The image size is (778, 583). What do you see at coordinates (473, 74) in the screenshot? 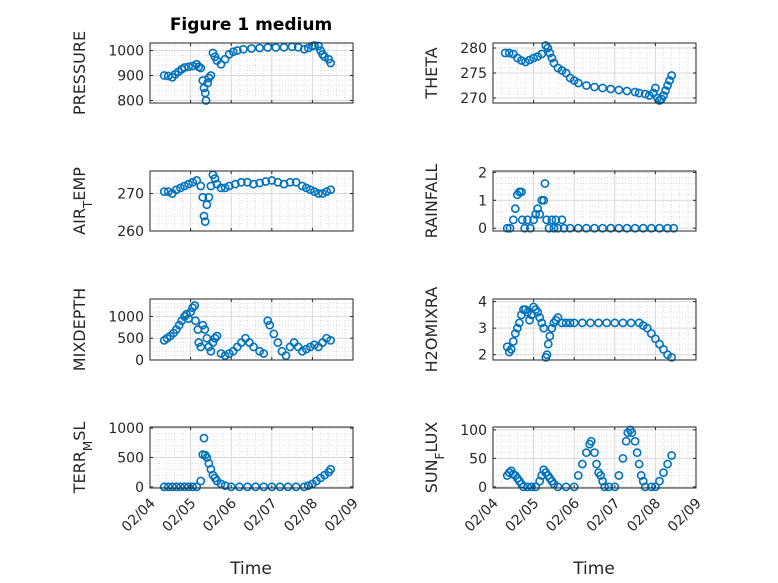
I see `y-tick-label: 275` at bounding box center [473, 74].